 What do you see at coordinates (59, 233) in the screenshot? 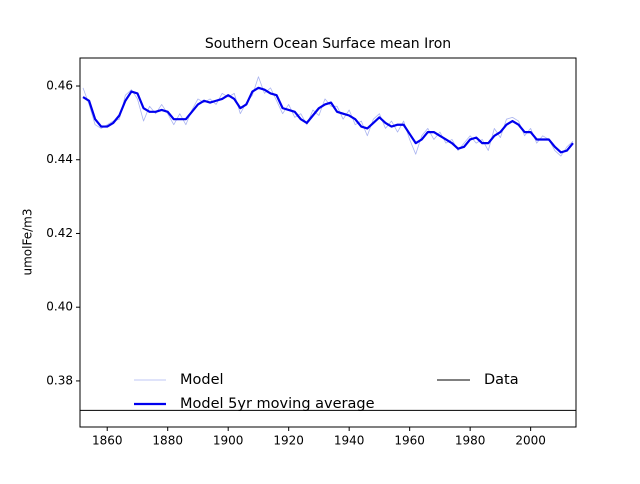
I see `y-tick-label: 0.42` at bounding box center [59, 233].